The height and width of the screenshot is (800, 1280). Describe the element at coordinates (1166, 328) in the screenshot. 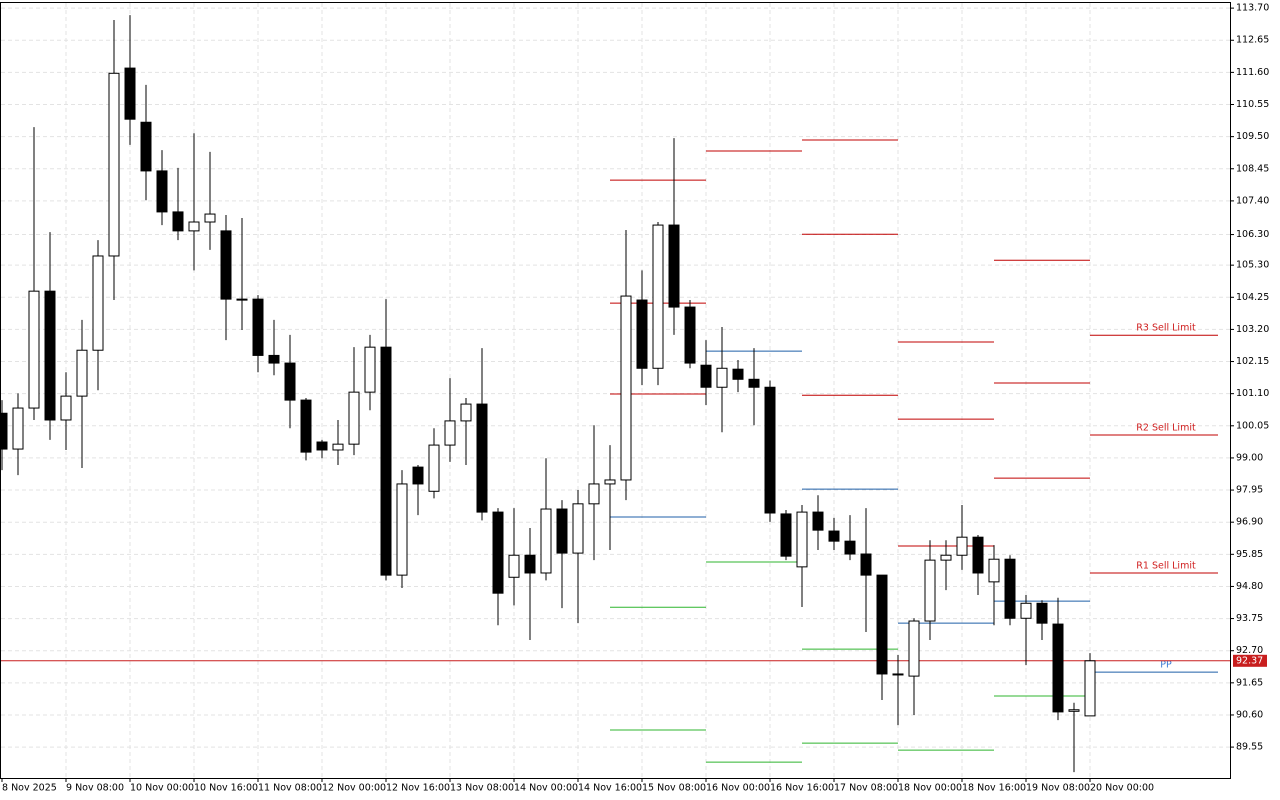

I see `pivot-label: R3 Sell Limit` at that location.